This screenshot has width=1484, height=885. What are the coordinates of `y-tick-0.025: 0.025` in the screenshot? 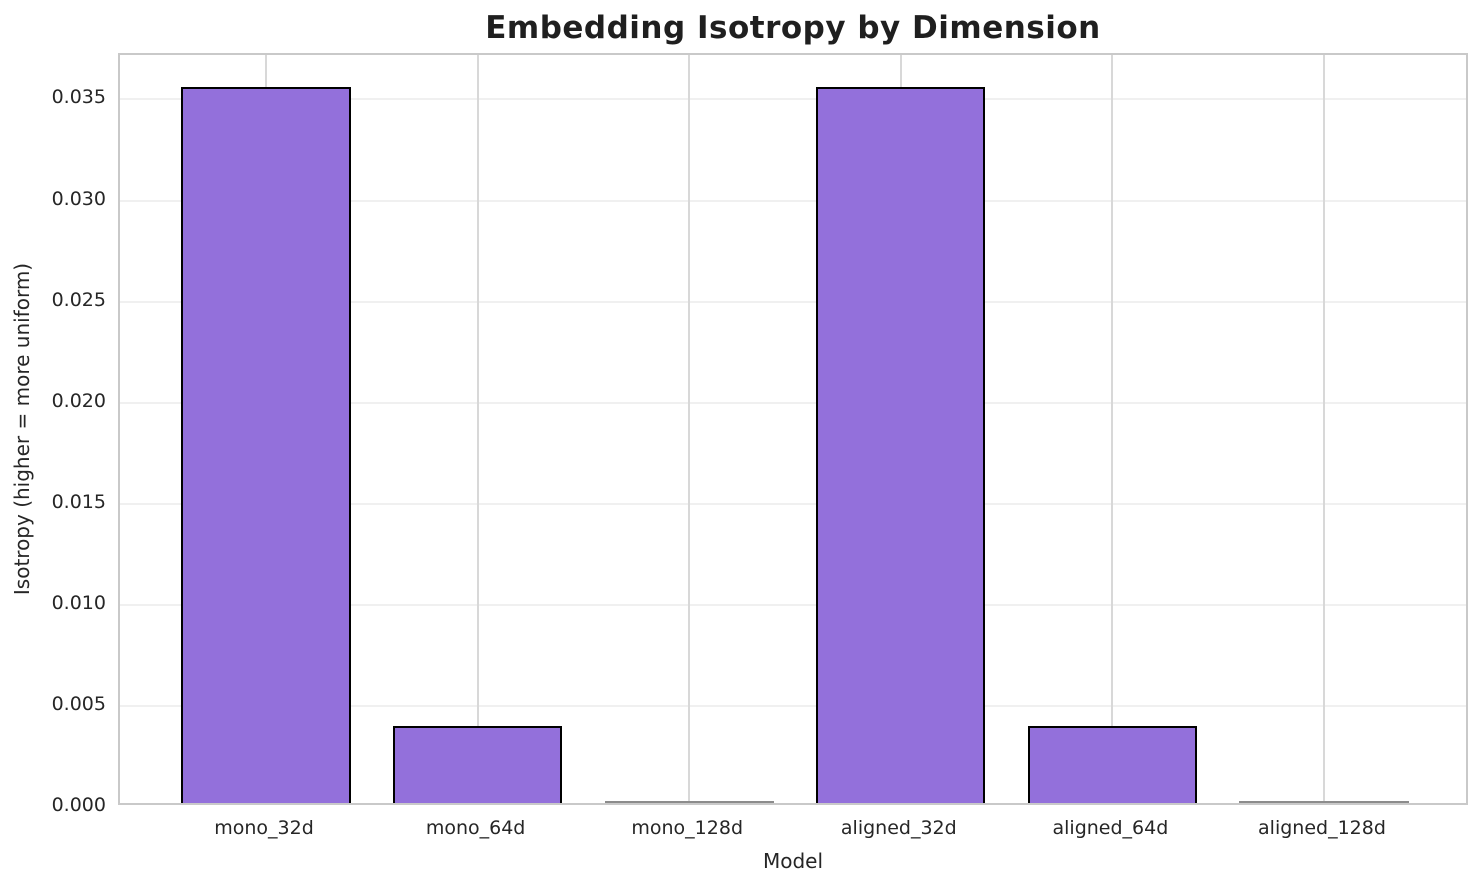 It's located at (78, 299).